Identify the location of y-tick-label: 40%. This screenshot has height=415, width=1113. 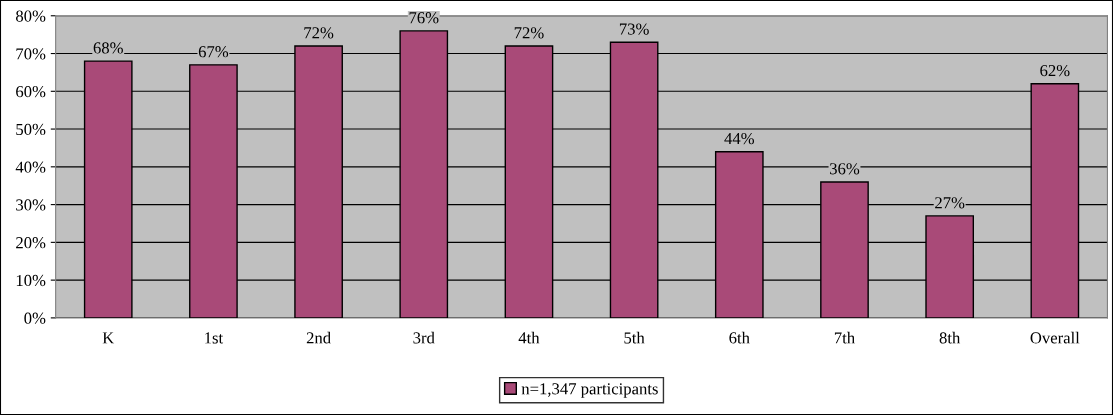
(30, 167).